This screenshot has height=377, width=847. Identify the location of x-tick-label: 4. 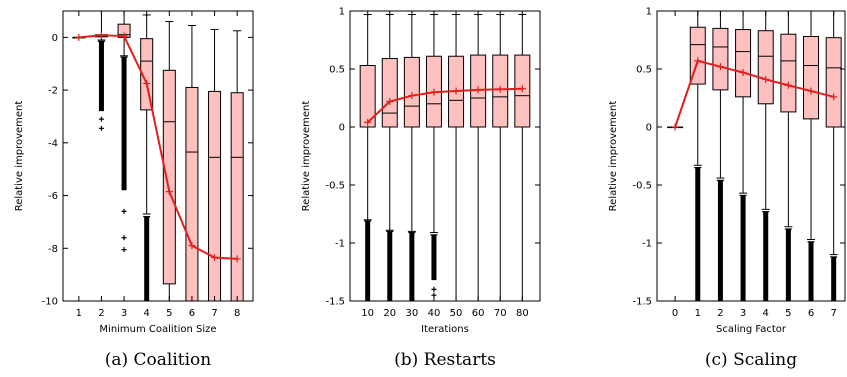
(147, 313).